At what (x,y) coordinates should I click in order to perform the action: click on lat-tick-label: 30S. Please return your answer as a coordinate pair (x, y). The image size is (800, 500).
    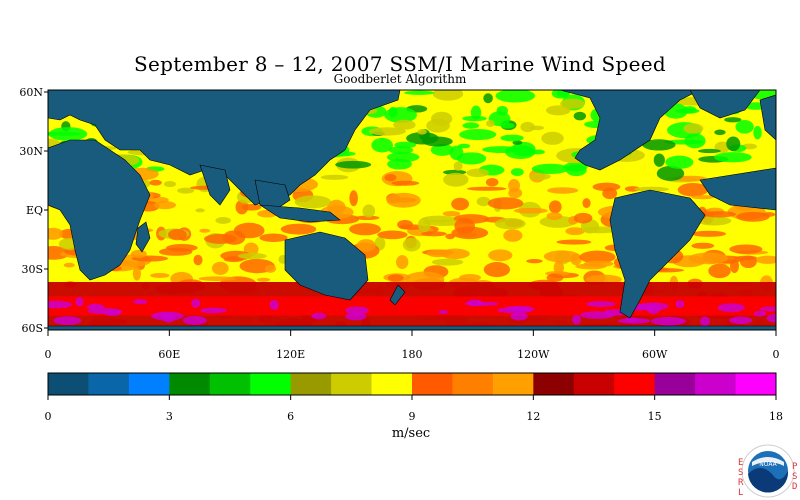
    Looking at the image, I should click on (32, 269).